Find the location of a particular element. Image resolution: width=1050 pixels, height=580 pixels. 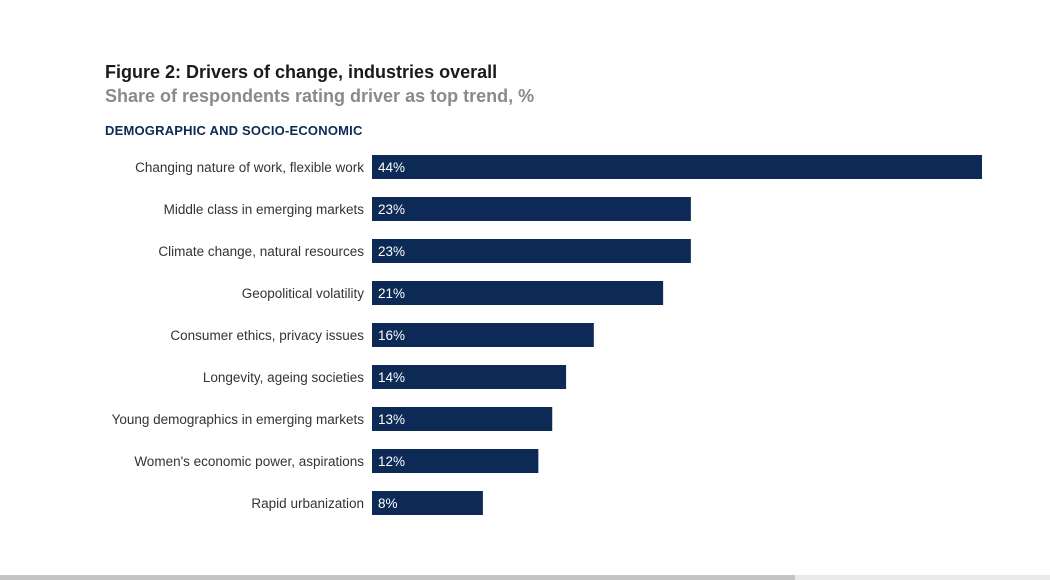

category-label: Women's economic power, aspirations is located at coordinates (249, 461).